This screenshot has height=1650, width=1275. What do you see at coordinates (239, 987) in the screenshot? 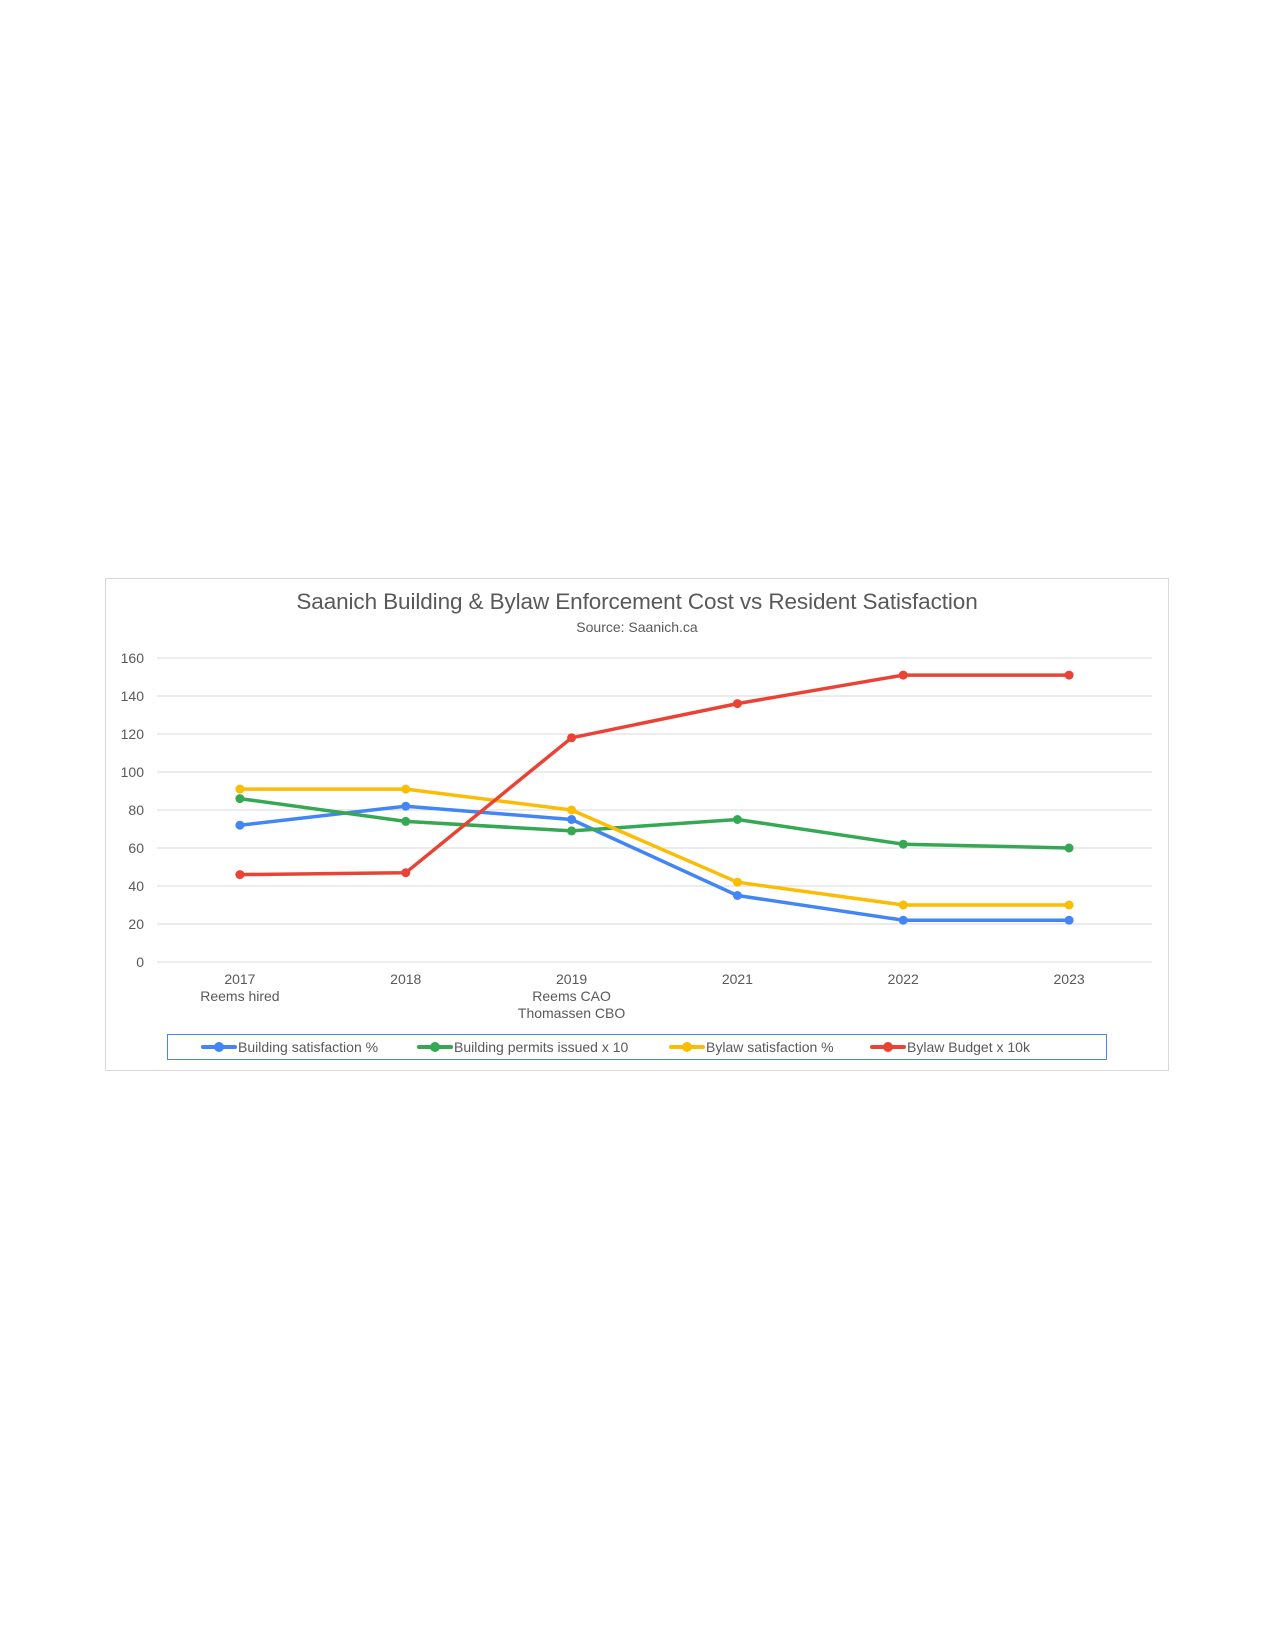
I see `x-tick-label: 2017 Reems hired` at bounding box center [239, 987].